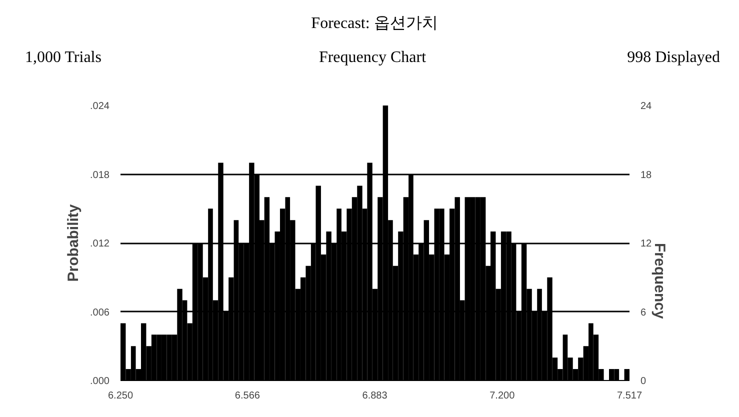 This screenshot has width=739, height=417. What do you see at coordinates (629, 396) in the screenshot?
I see `x-tick-label: 7.517` at bounding box center [629, 396].